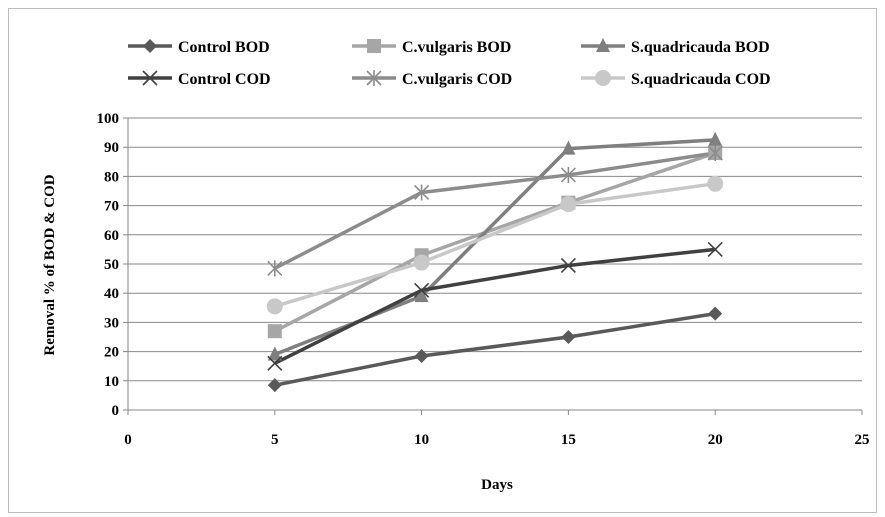 The image size is (885, 517). Describe the element at coordinates (111, 323) in the screenshot. I see `y-tick-label: 30` at that location.